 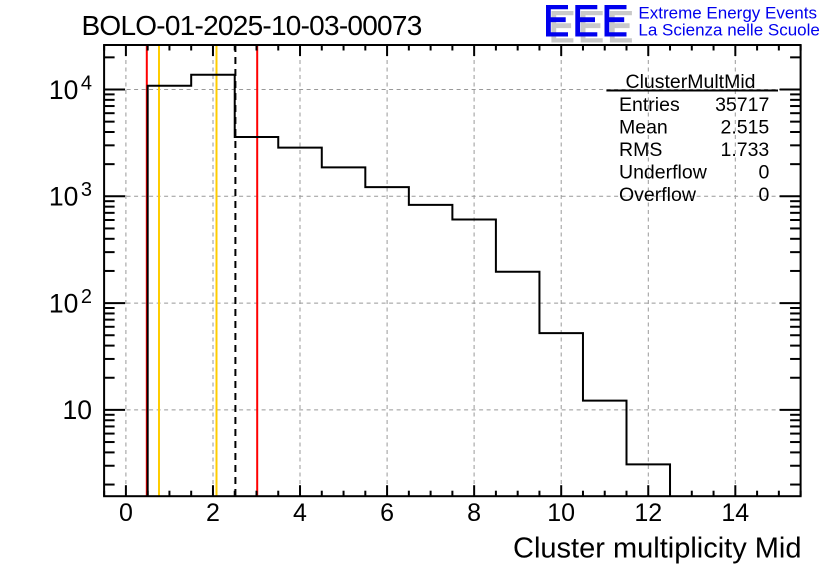 I want to click on svg-text: Extreme Energy Events, so click(x=727, y=12).